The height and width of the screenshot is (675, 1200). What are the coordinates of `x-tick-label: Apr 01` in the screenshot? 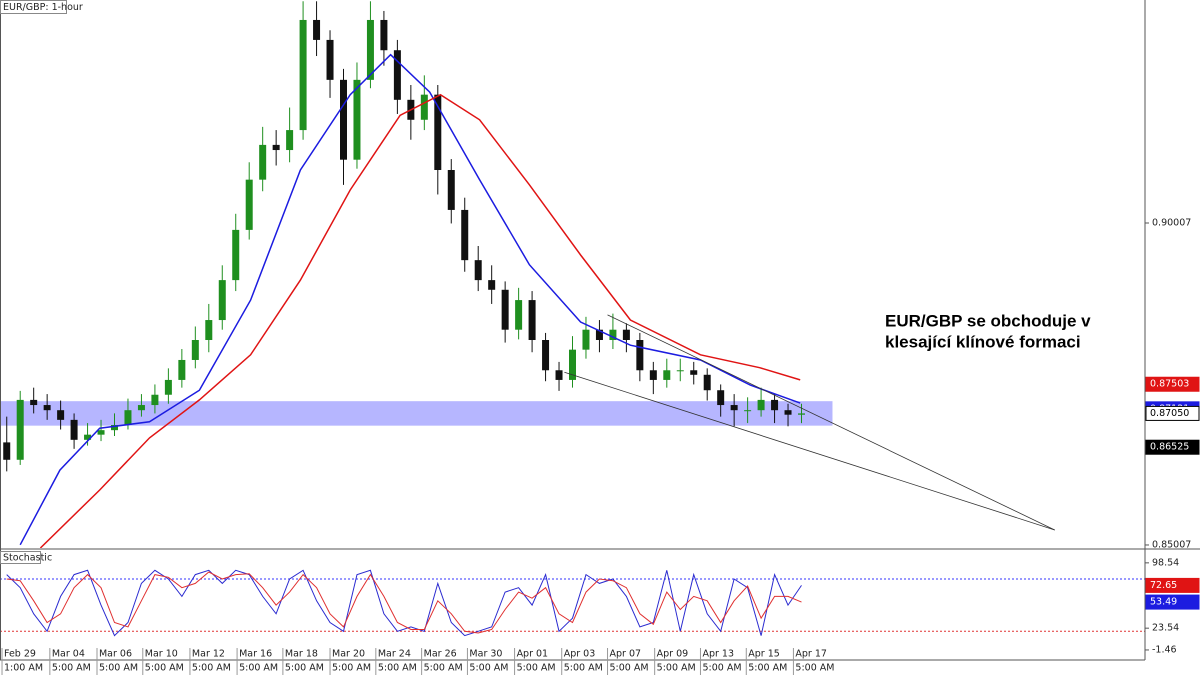 It's located at (533, 654).